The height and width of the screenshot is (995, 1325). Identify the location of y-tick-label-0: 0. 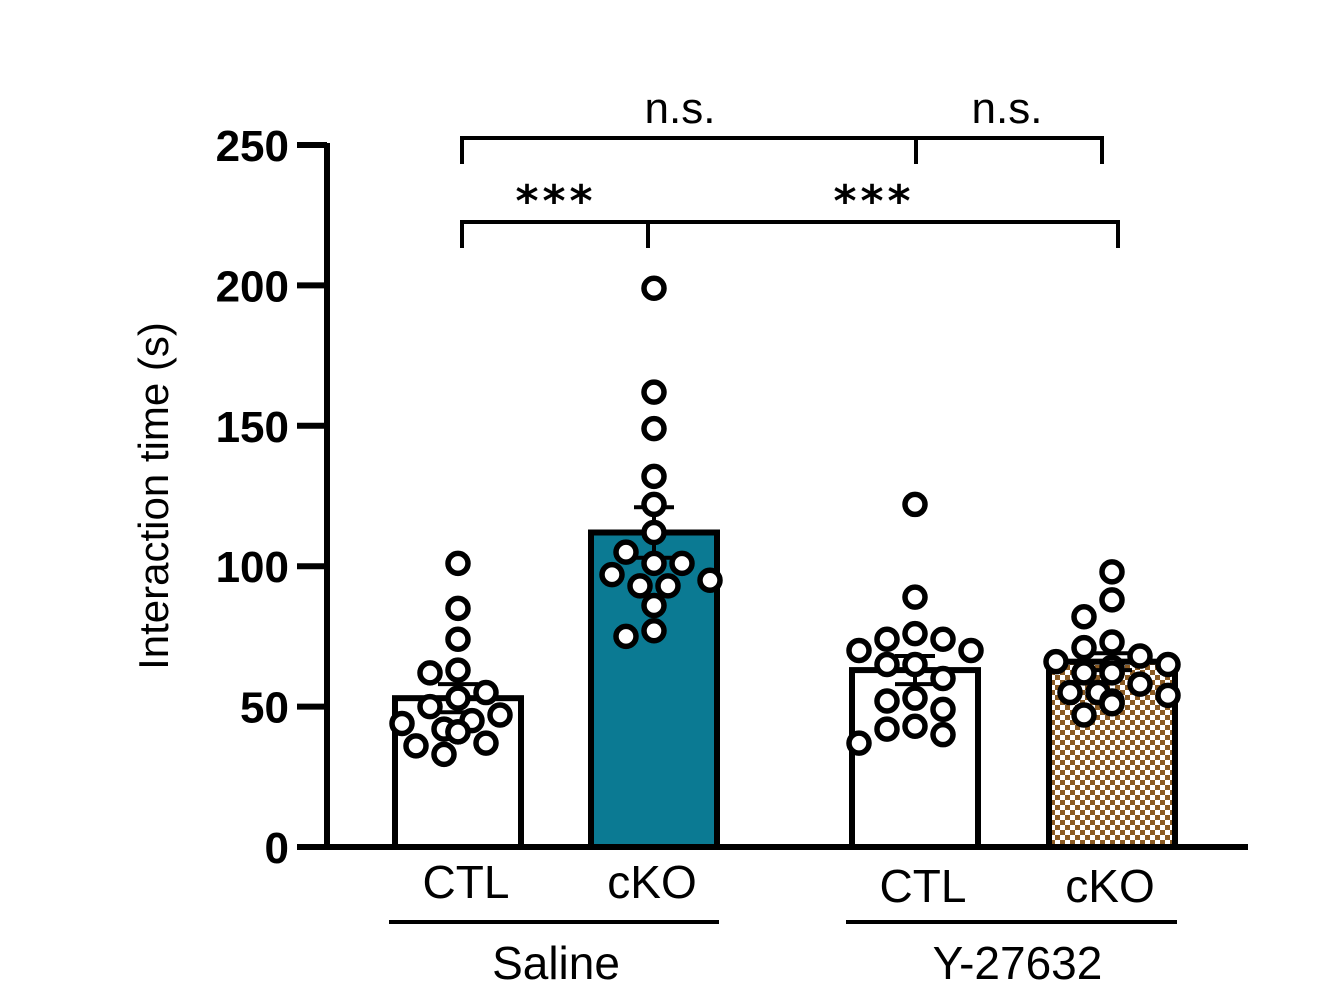
(277, 848).